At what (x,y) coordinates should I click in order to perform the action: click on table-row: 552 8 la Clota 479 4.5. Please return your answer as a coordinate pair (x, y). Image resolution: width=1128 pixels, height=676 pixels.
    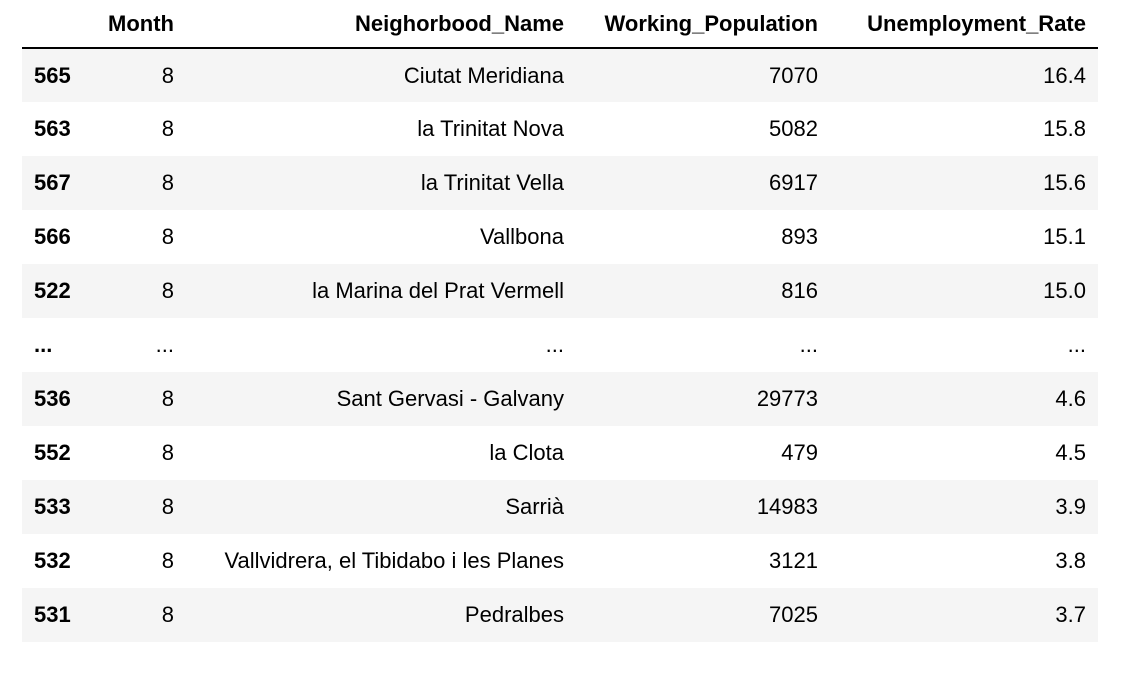
    Looking at the image, I should click on (560, 453).